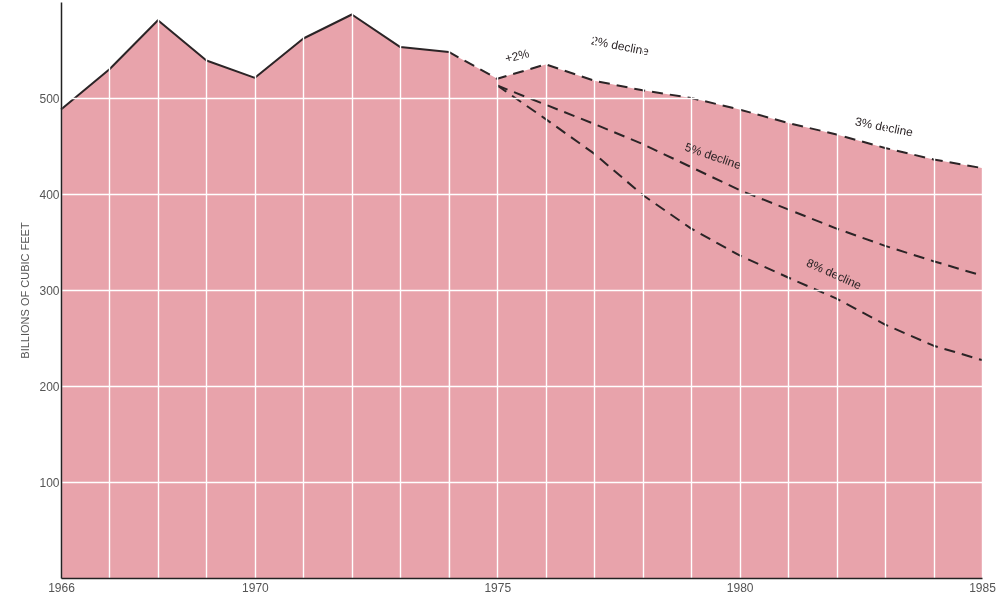 This screenshot has width=1003, height=596. What do you see at coordinates (498, 587) in the screenshot?
I see `x-tick-label: 1975` at bounding box center [498, 587].